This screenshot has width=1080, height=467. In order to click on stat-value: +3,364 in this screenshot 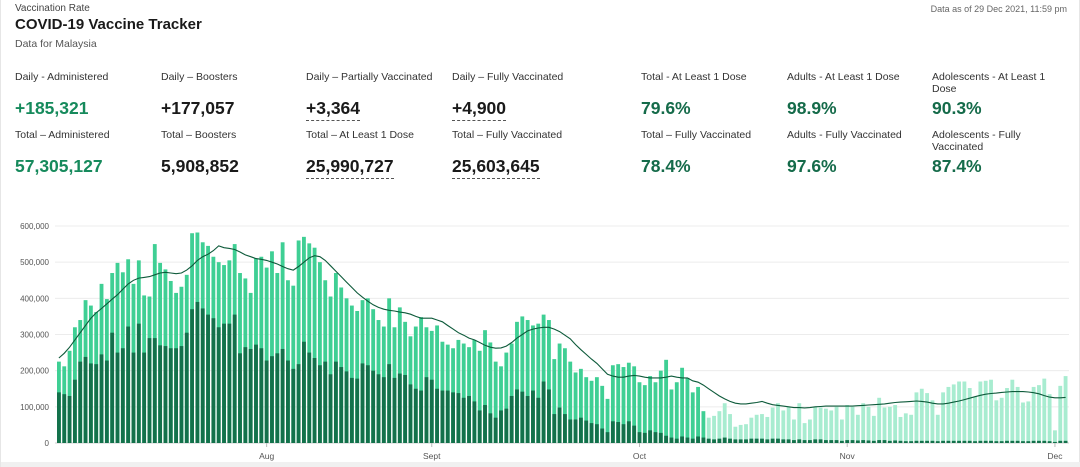, I will do `click(333, 109)`.